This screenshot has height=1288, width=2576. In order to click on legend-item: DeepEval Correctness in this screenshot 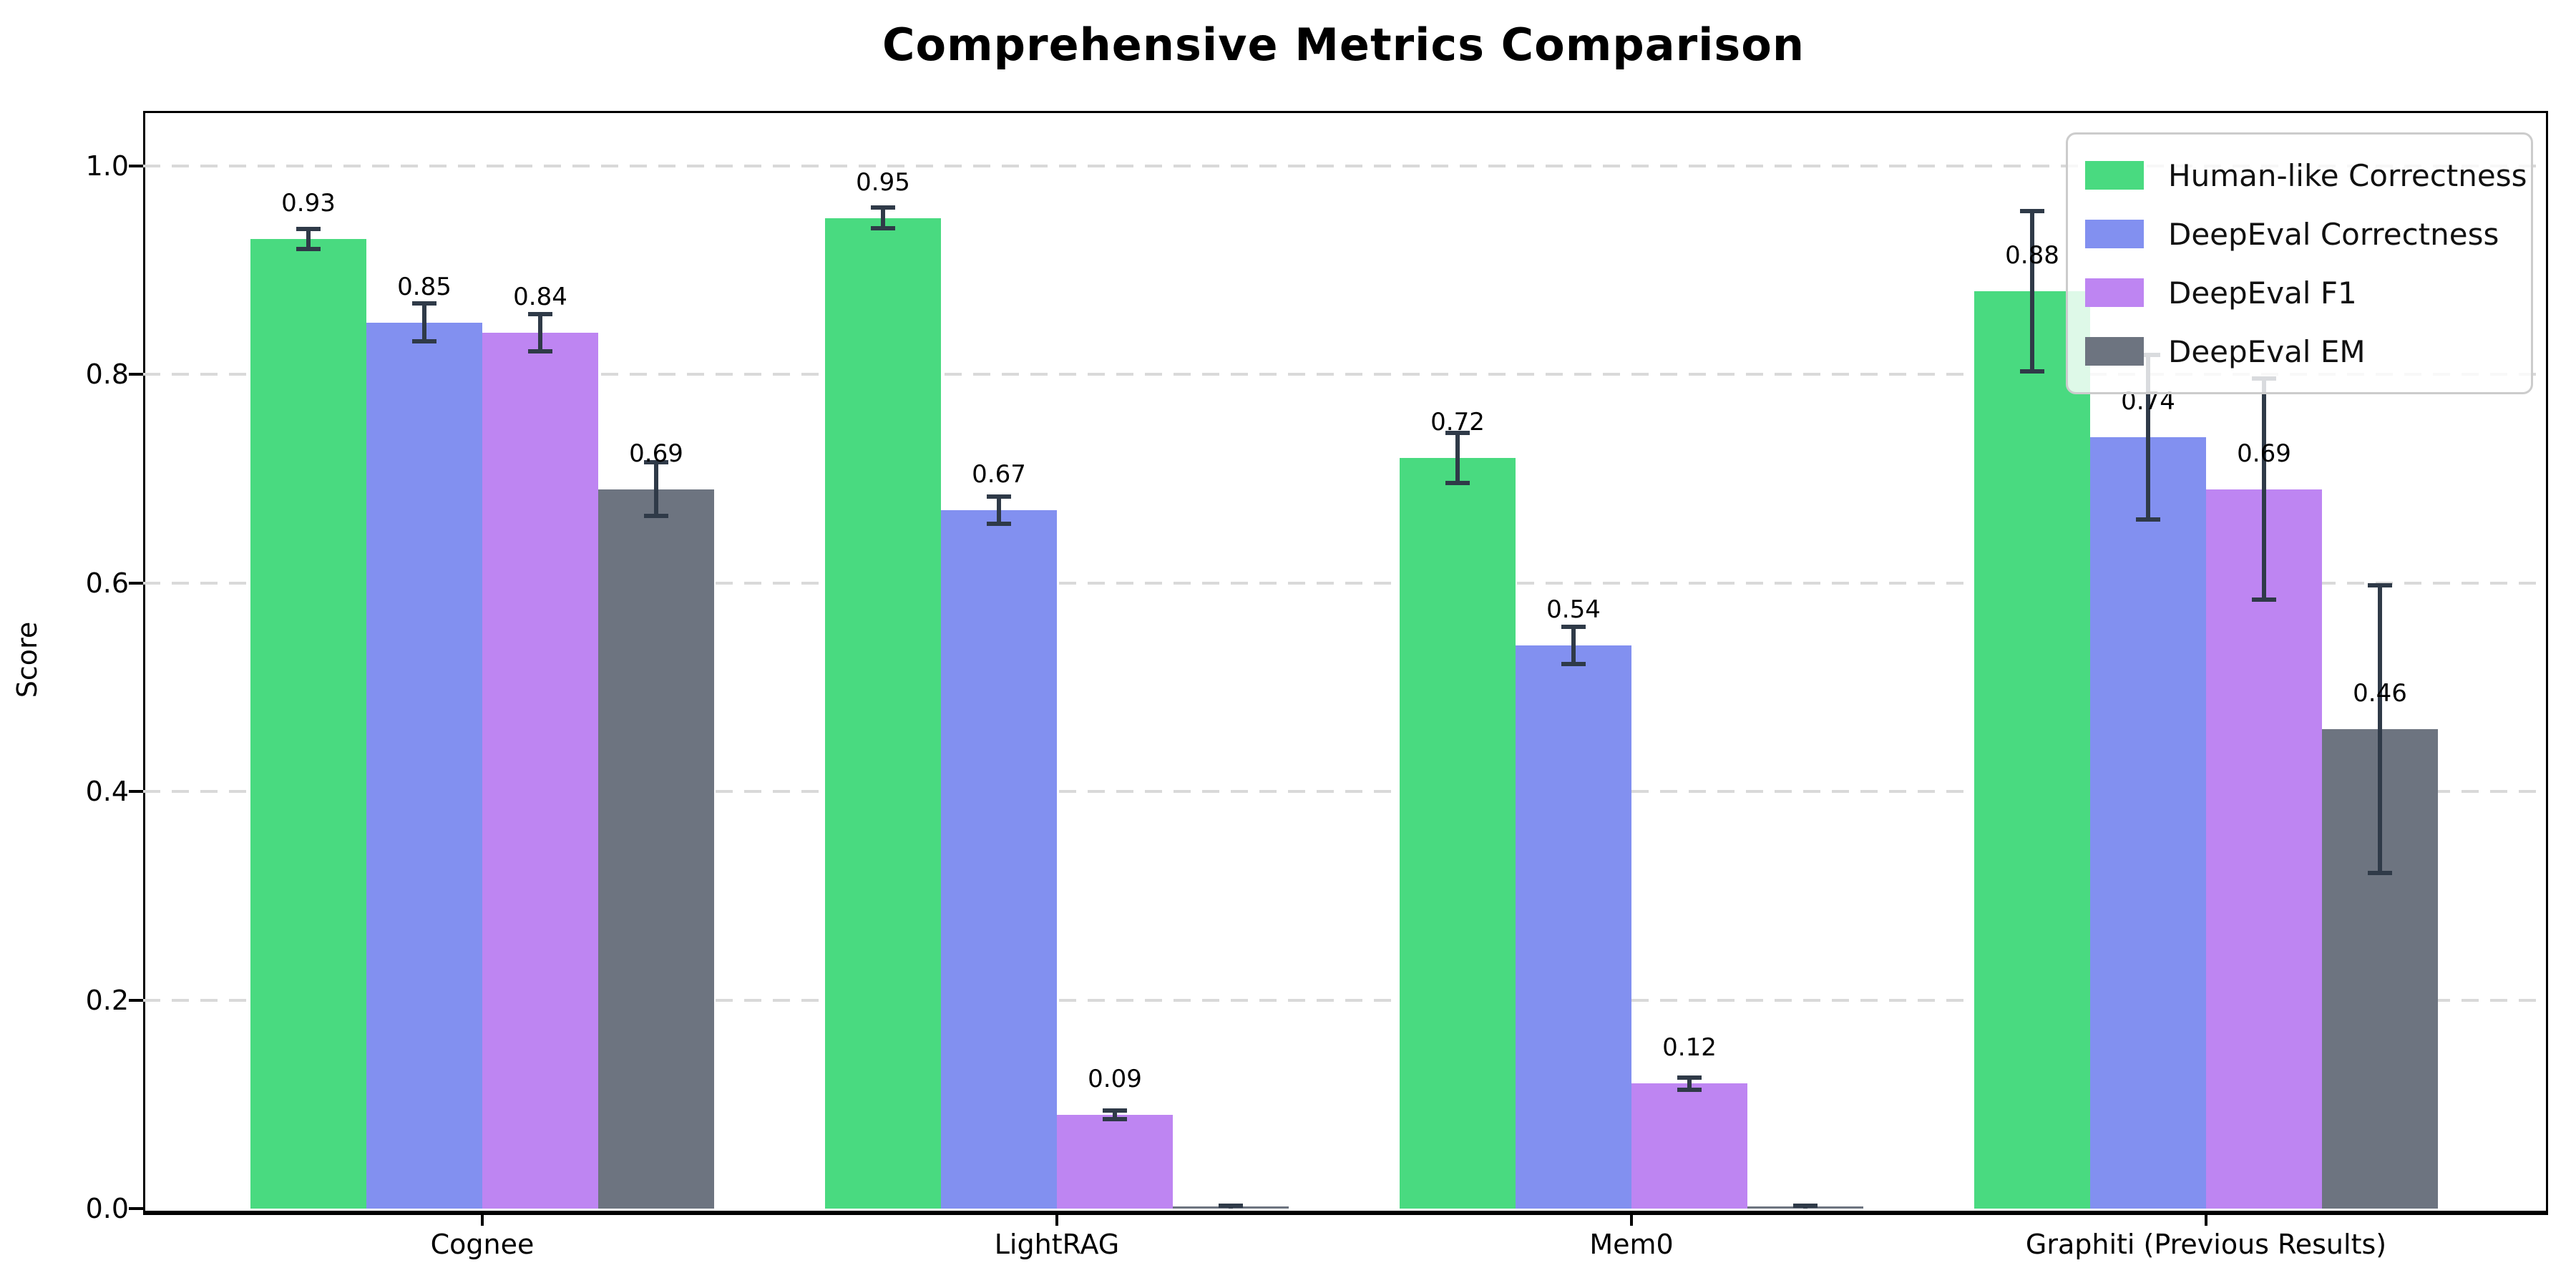, I will do `click(2299, 234)`.